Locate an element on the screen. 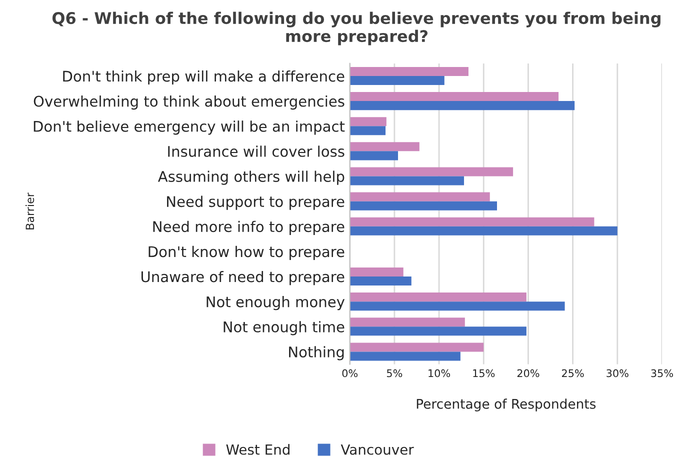 Image resolution: width=686 pixels, height=470 pixels. x-tick-label: 30% is located at coordinates (617, 373).